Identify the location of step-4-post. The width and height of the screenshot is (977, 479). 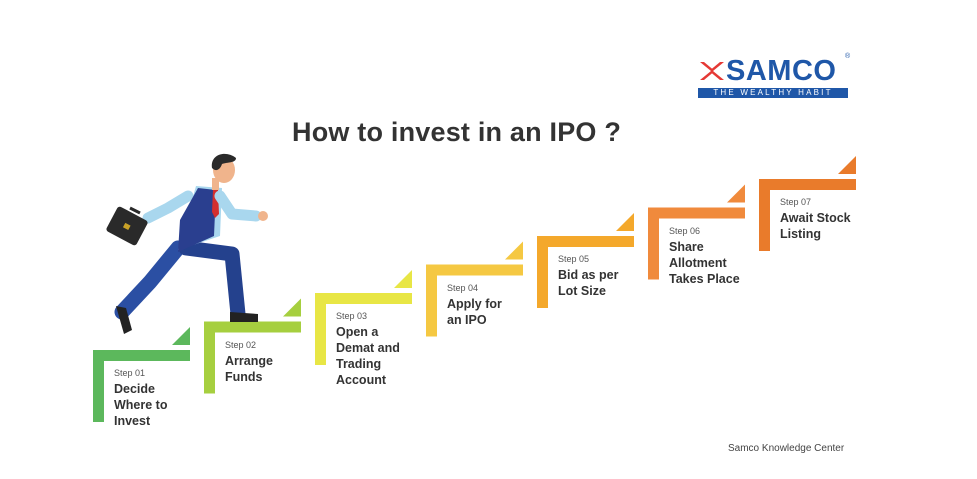
(431, 300).